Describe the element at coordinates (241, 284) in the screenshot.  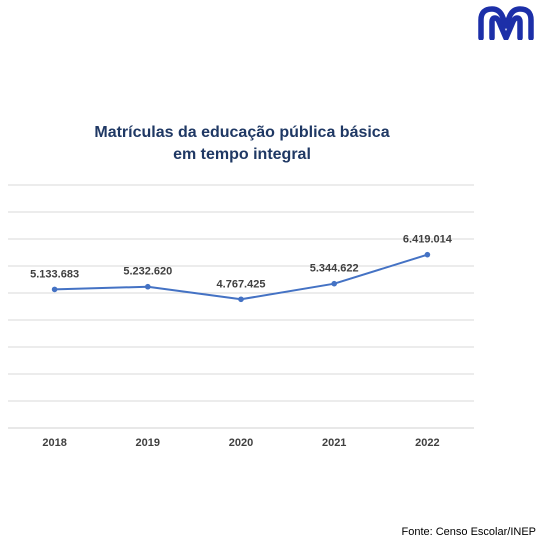
I see `data-label: 4.767.425` at that location.